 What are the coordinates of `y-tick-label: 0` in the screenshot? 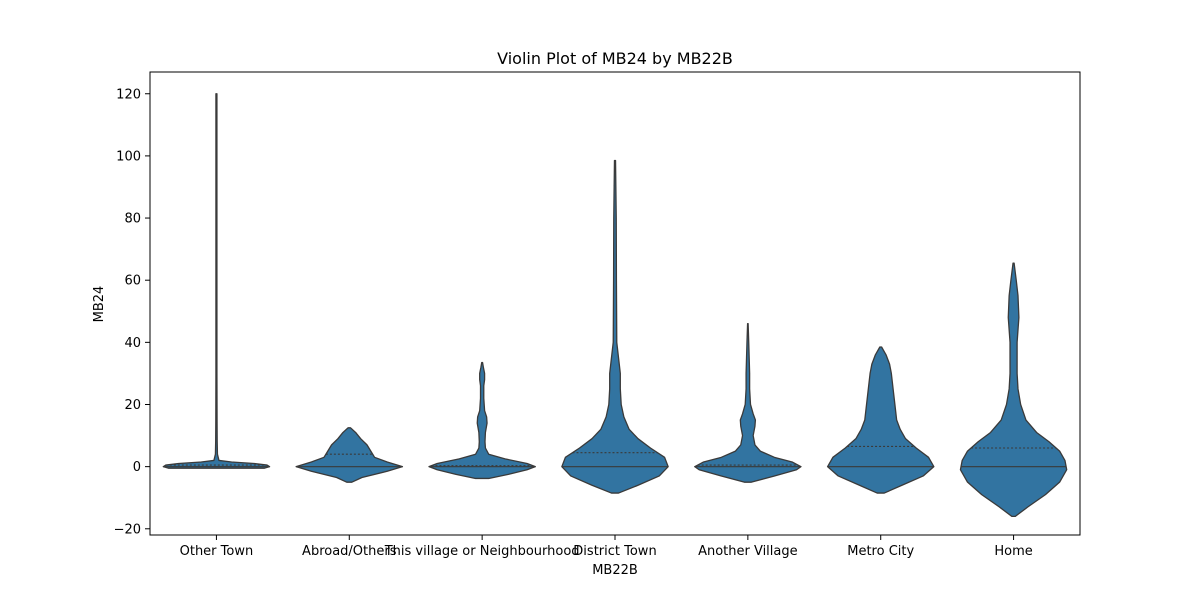 It's located at (137, 467).